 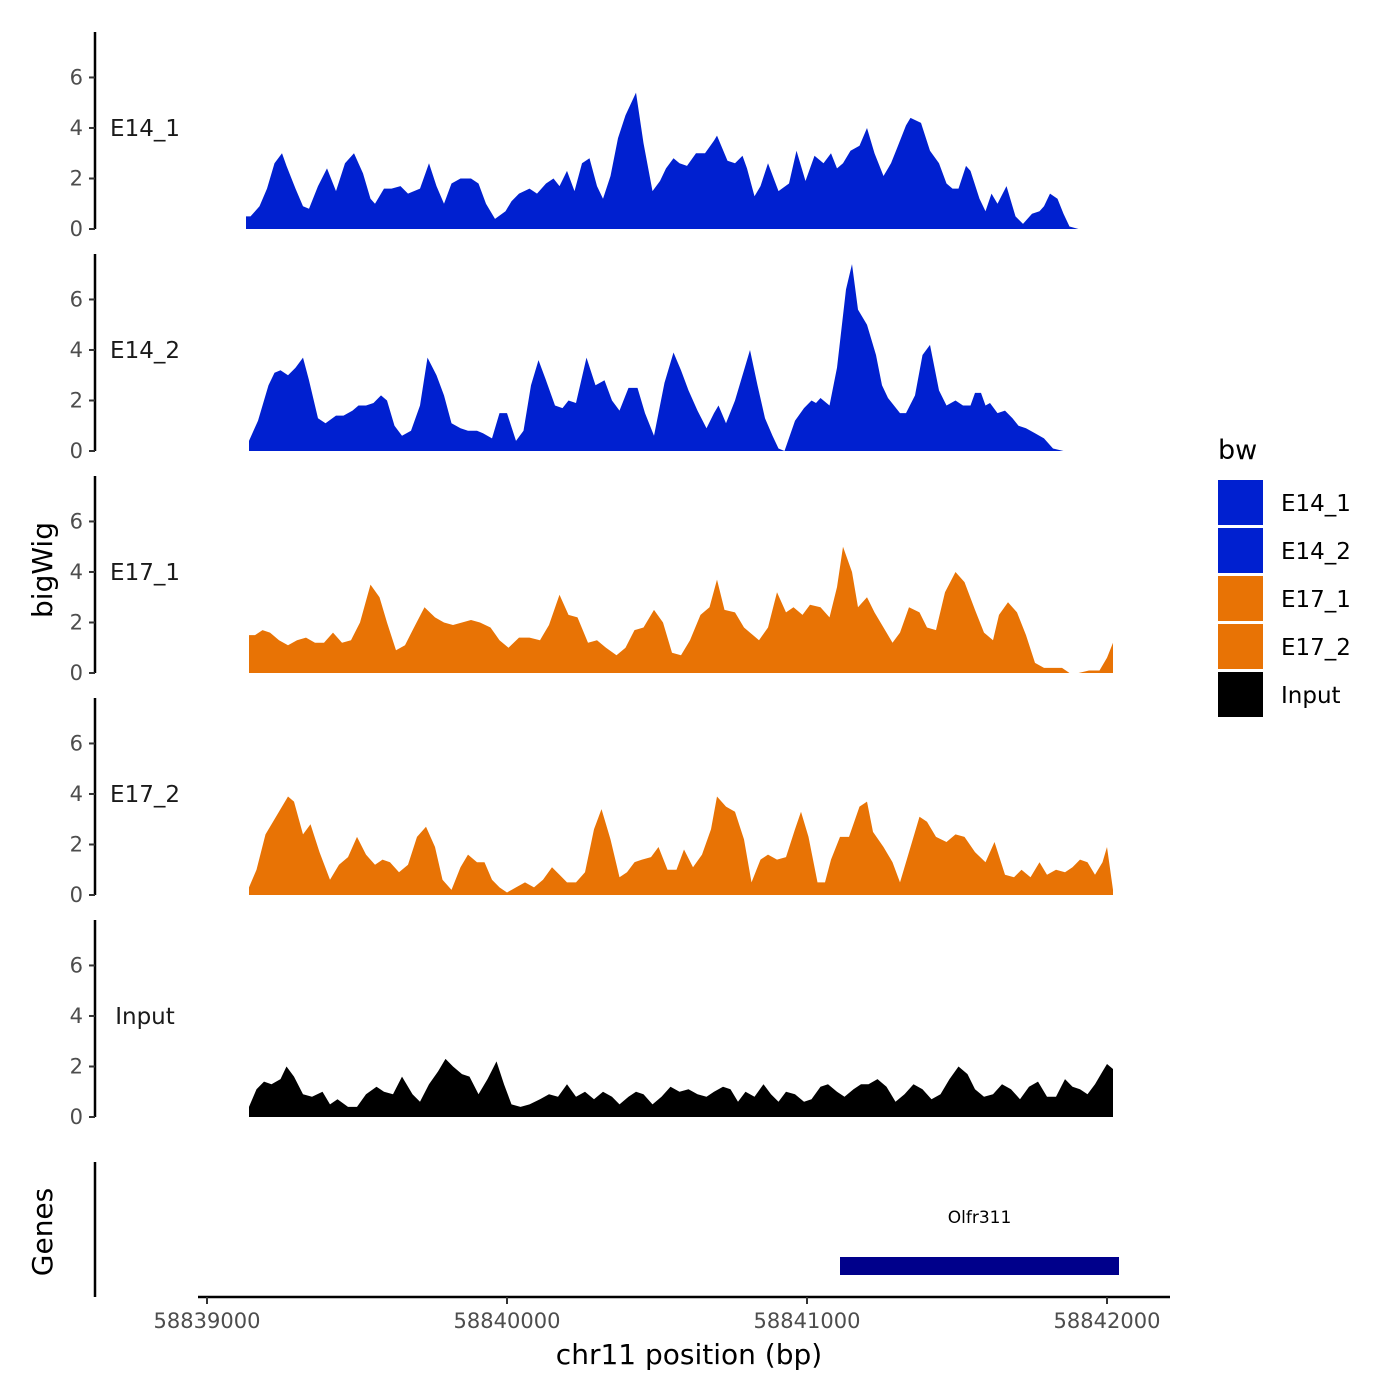 I want to click on x-tick-label: 58839000, so click(x=207, y=1321).